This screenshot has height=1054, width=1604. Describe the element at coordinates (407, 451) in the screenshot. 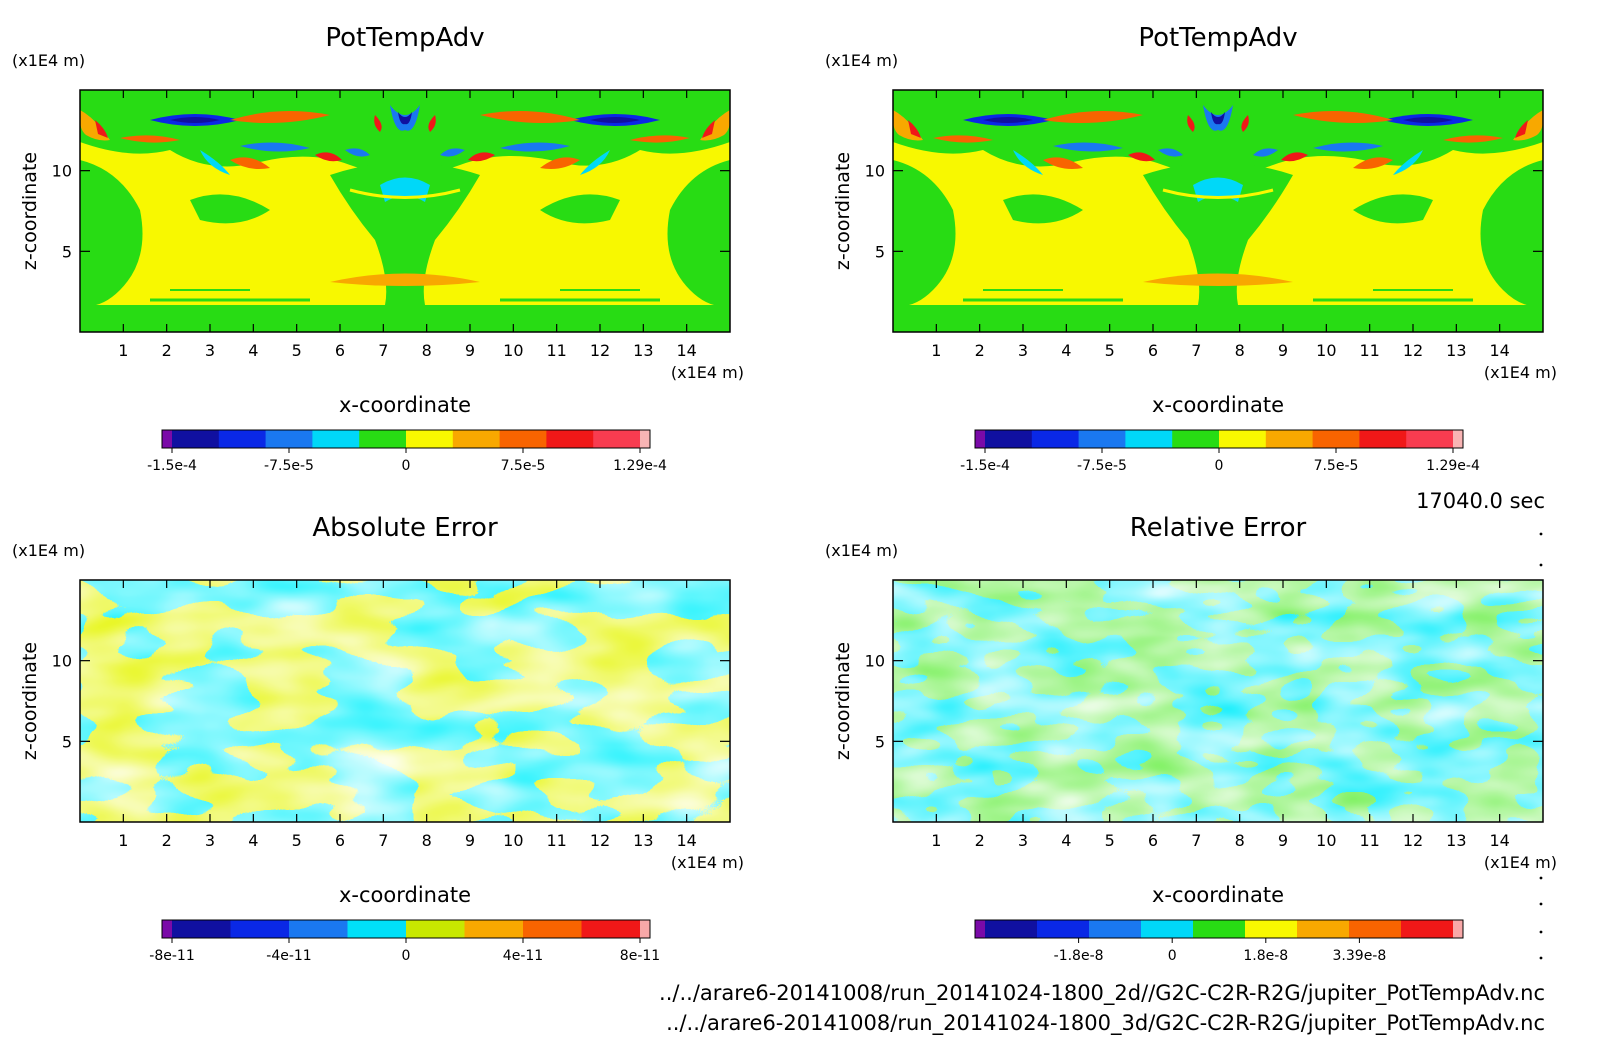

I see `colorbar: -1.5e-4 -7.5e-5 0 7.5e-5 1.29e-4` at that location.